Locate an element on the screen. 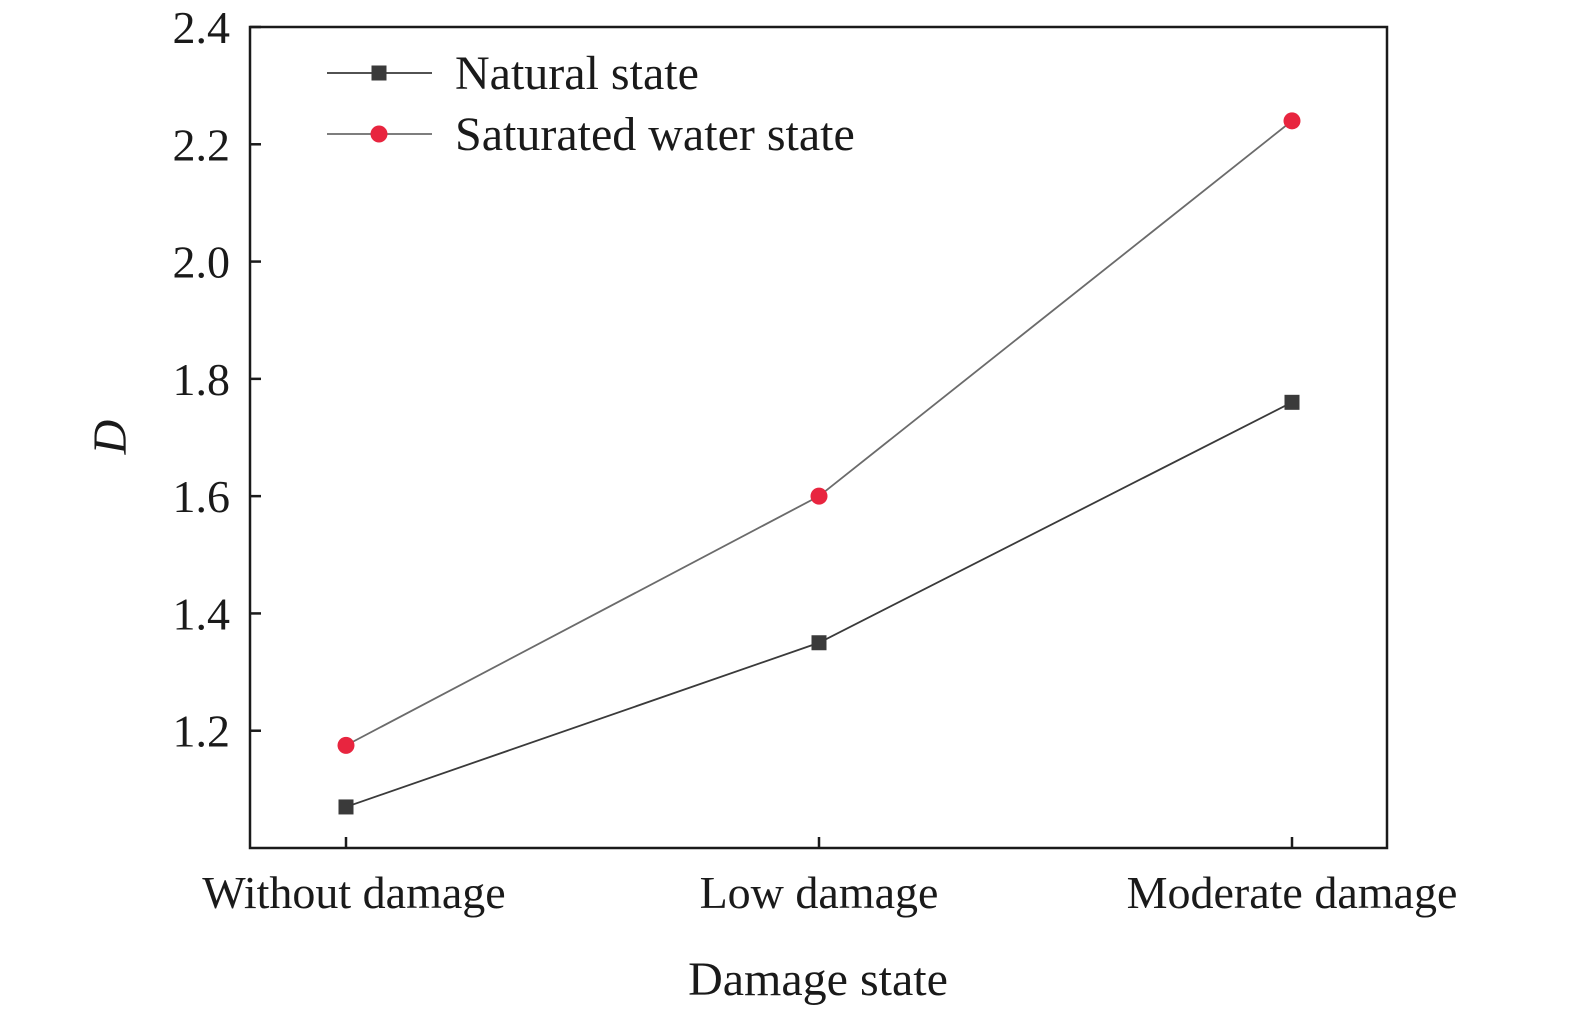  legend-entry-natural-state: Natural state is located at coordinates (513, 73).